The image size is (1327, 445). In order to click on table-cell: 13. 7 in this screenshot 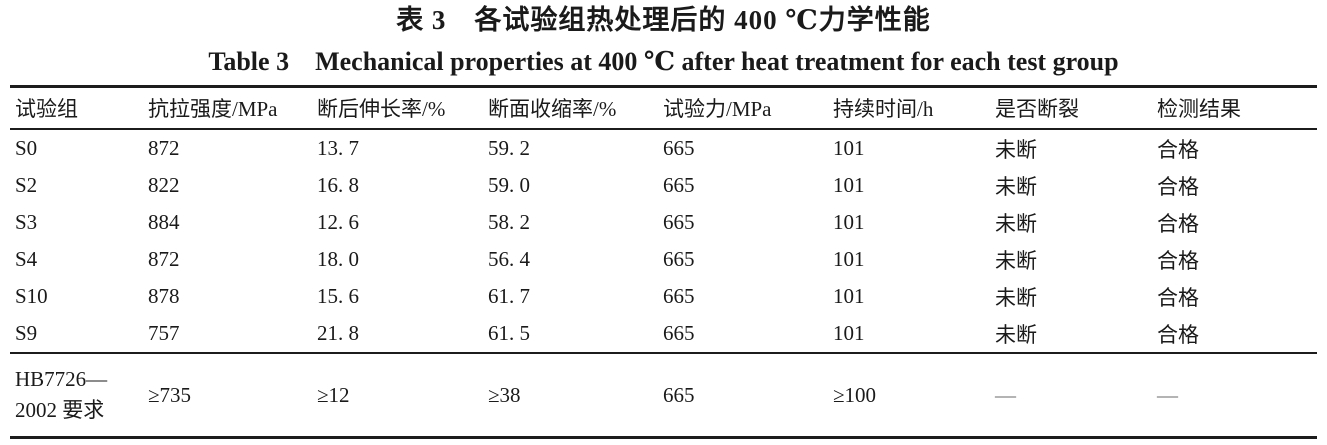, I will do `click(338, 148)`.